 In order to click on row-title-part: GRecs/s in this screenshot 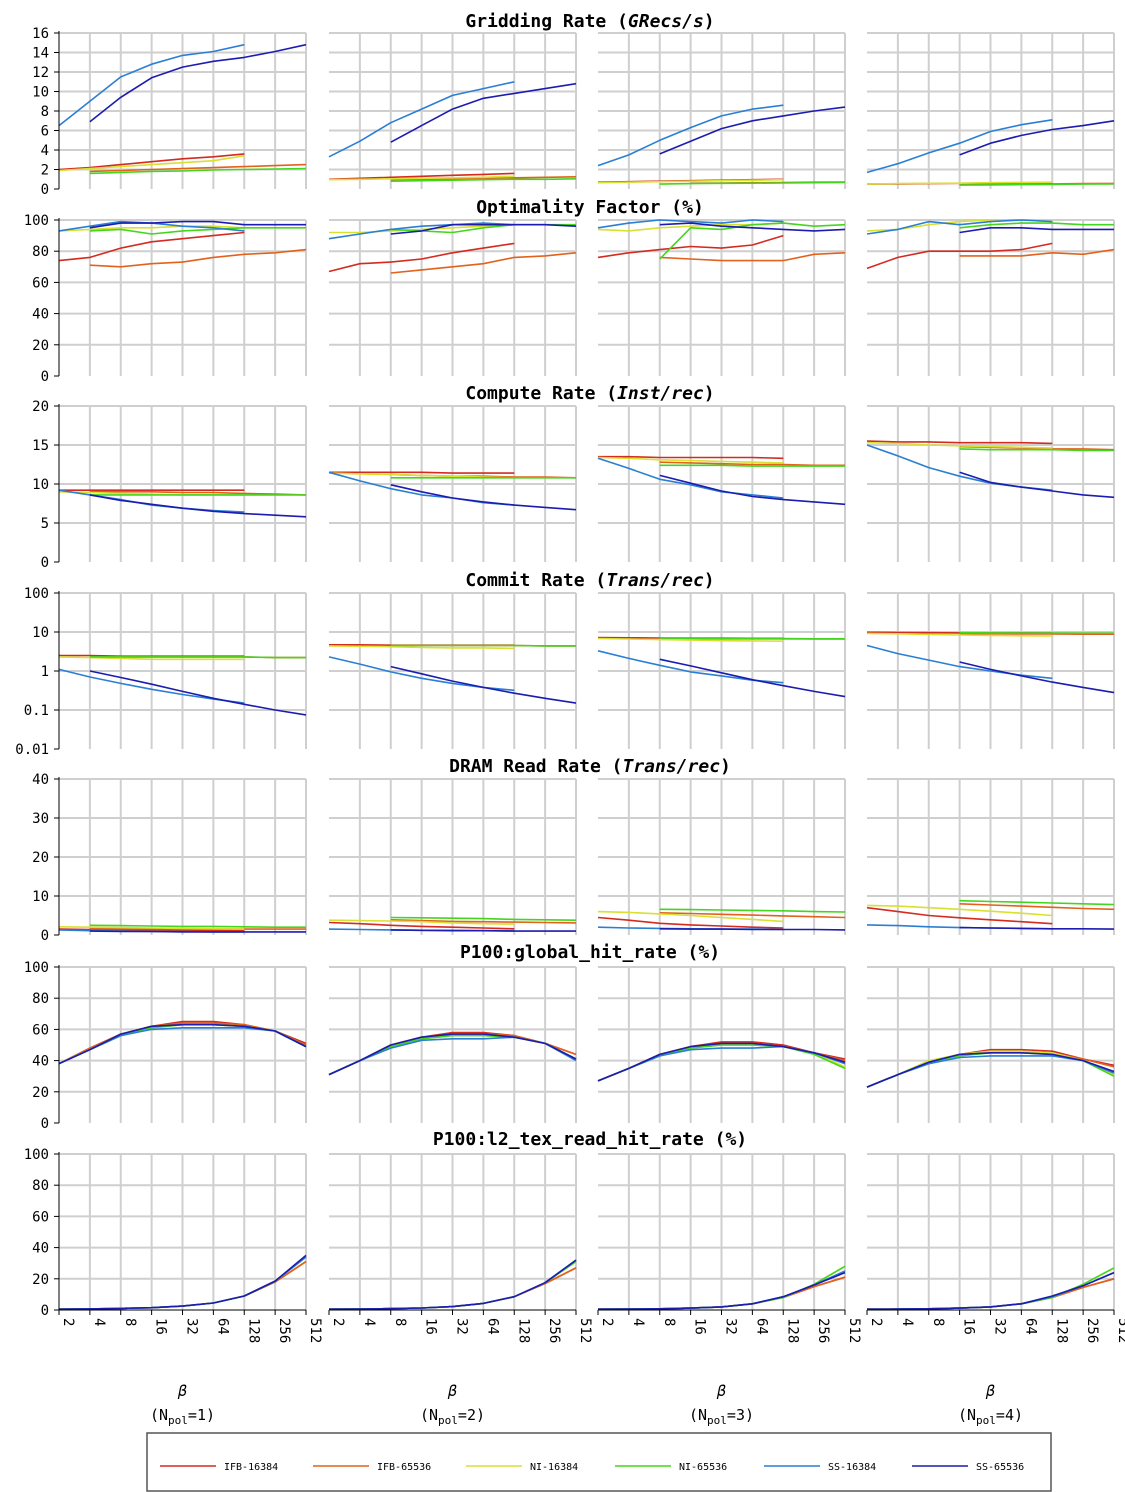, I will do `click(666, 21)`.